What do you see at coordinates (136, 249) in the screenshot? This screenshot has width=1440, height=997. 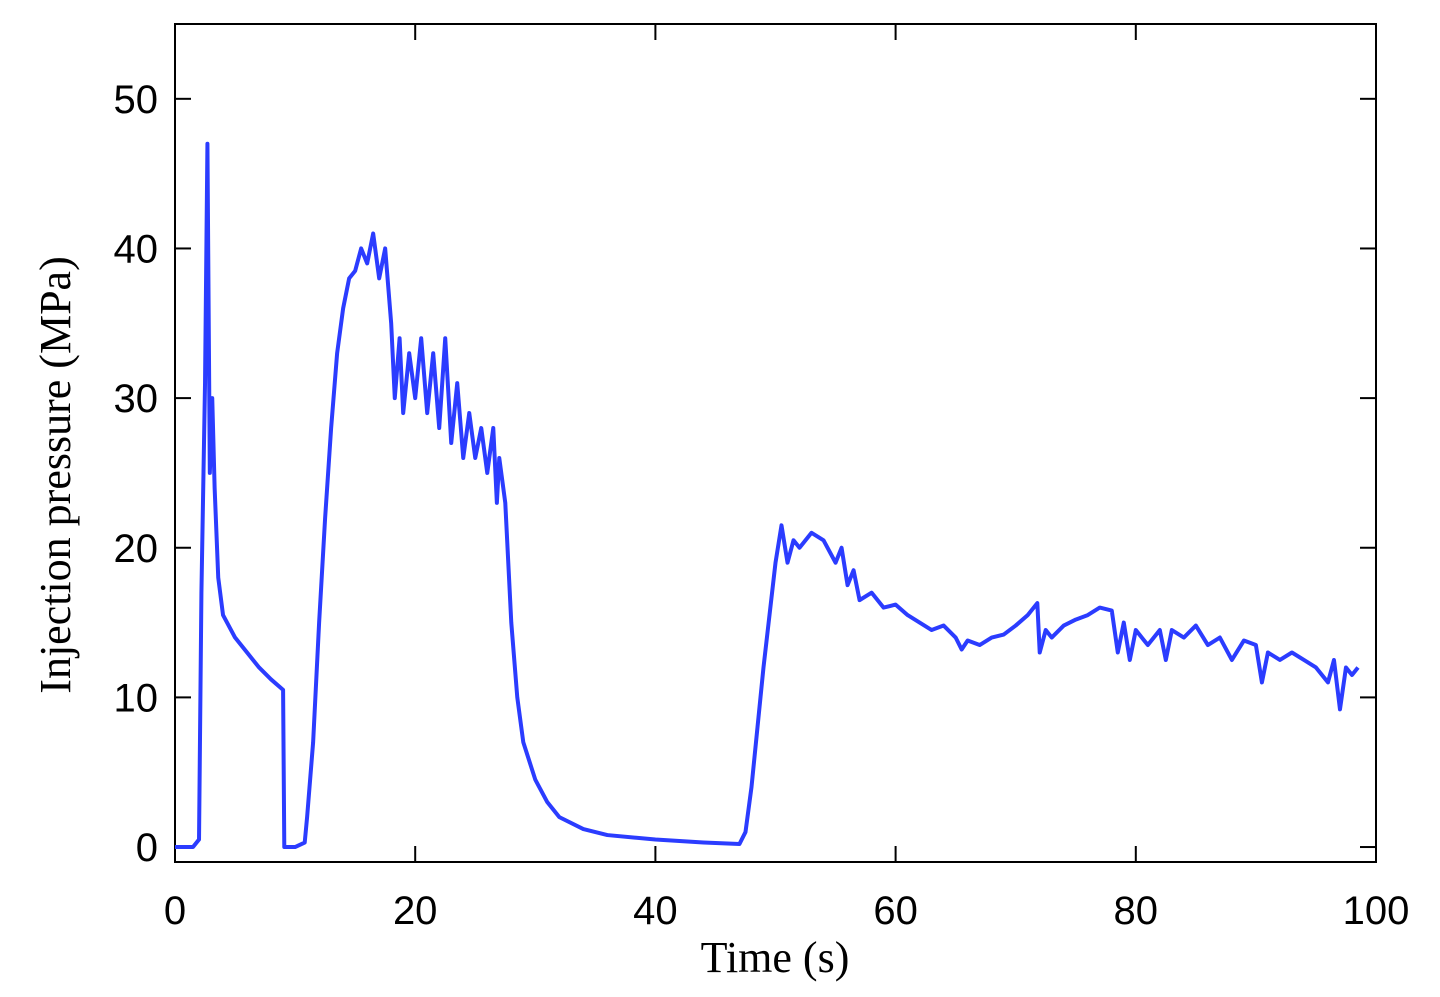 I see `y-tick-label: 40` at bounding box center [136, 249].